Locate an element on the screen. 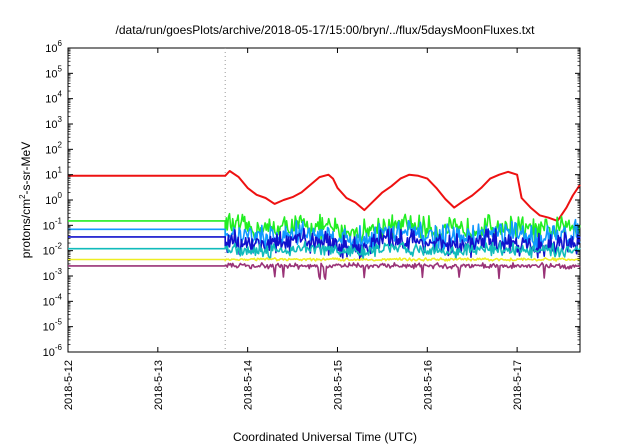 This screenshot has width=640, height=448. x-tick-label: 2018-5-15 is located at coordinates (338, 385).